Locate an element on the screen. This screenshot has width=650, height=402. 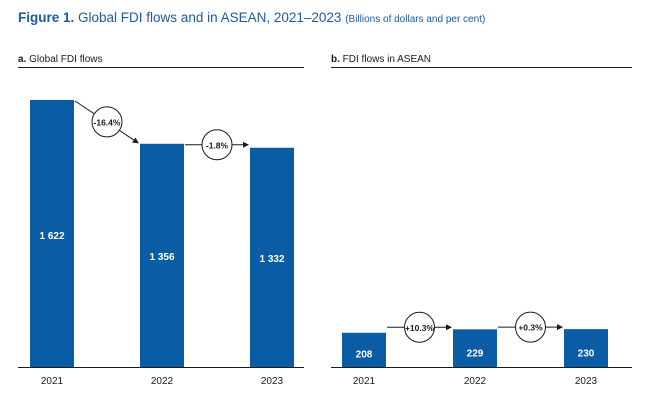
panel-b: 208 2021 229 2022 230 2023 +10.3% +0.3% is located at coordinates (481, 349).